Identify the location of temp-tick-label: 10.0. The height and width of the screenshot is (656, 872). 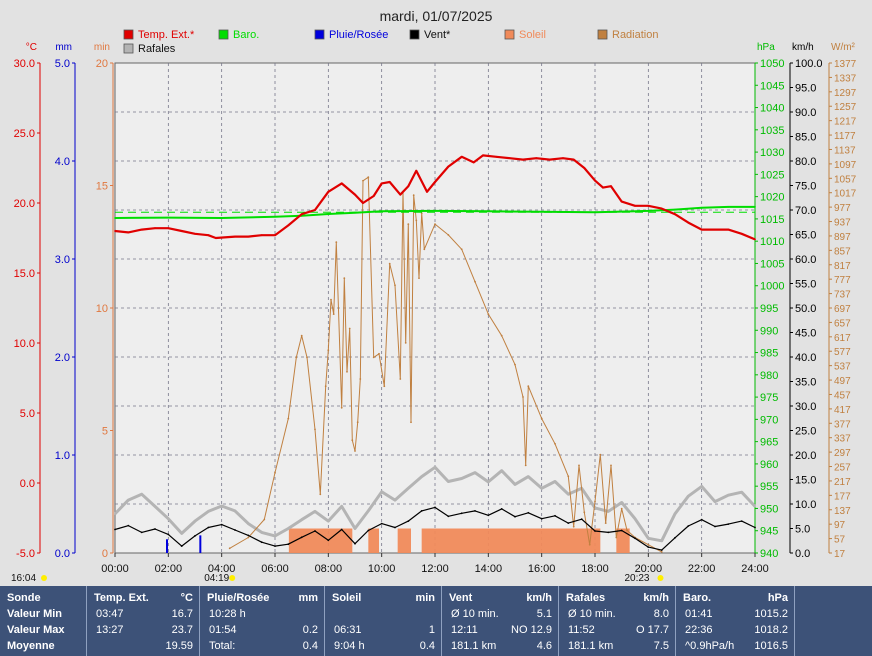
(24, 344).